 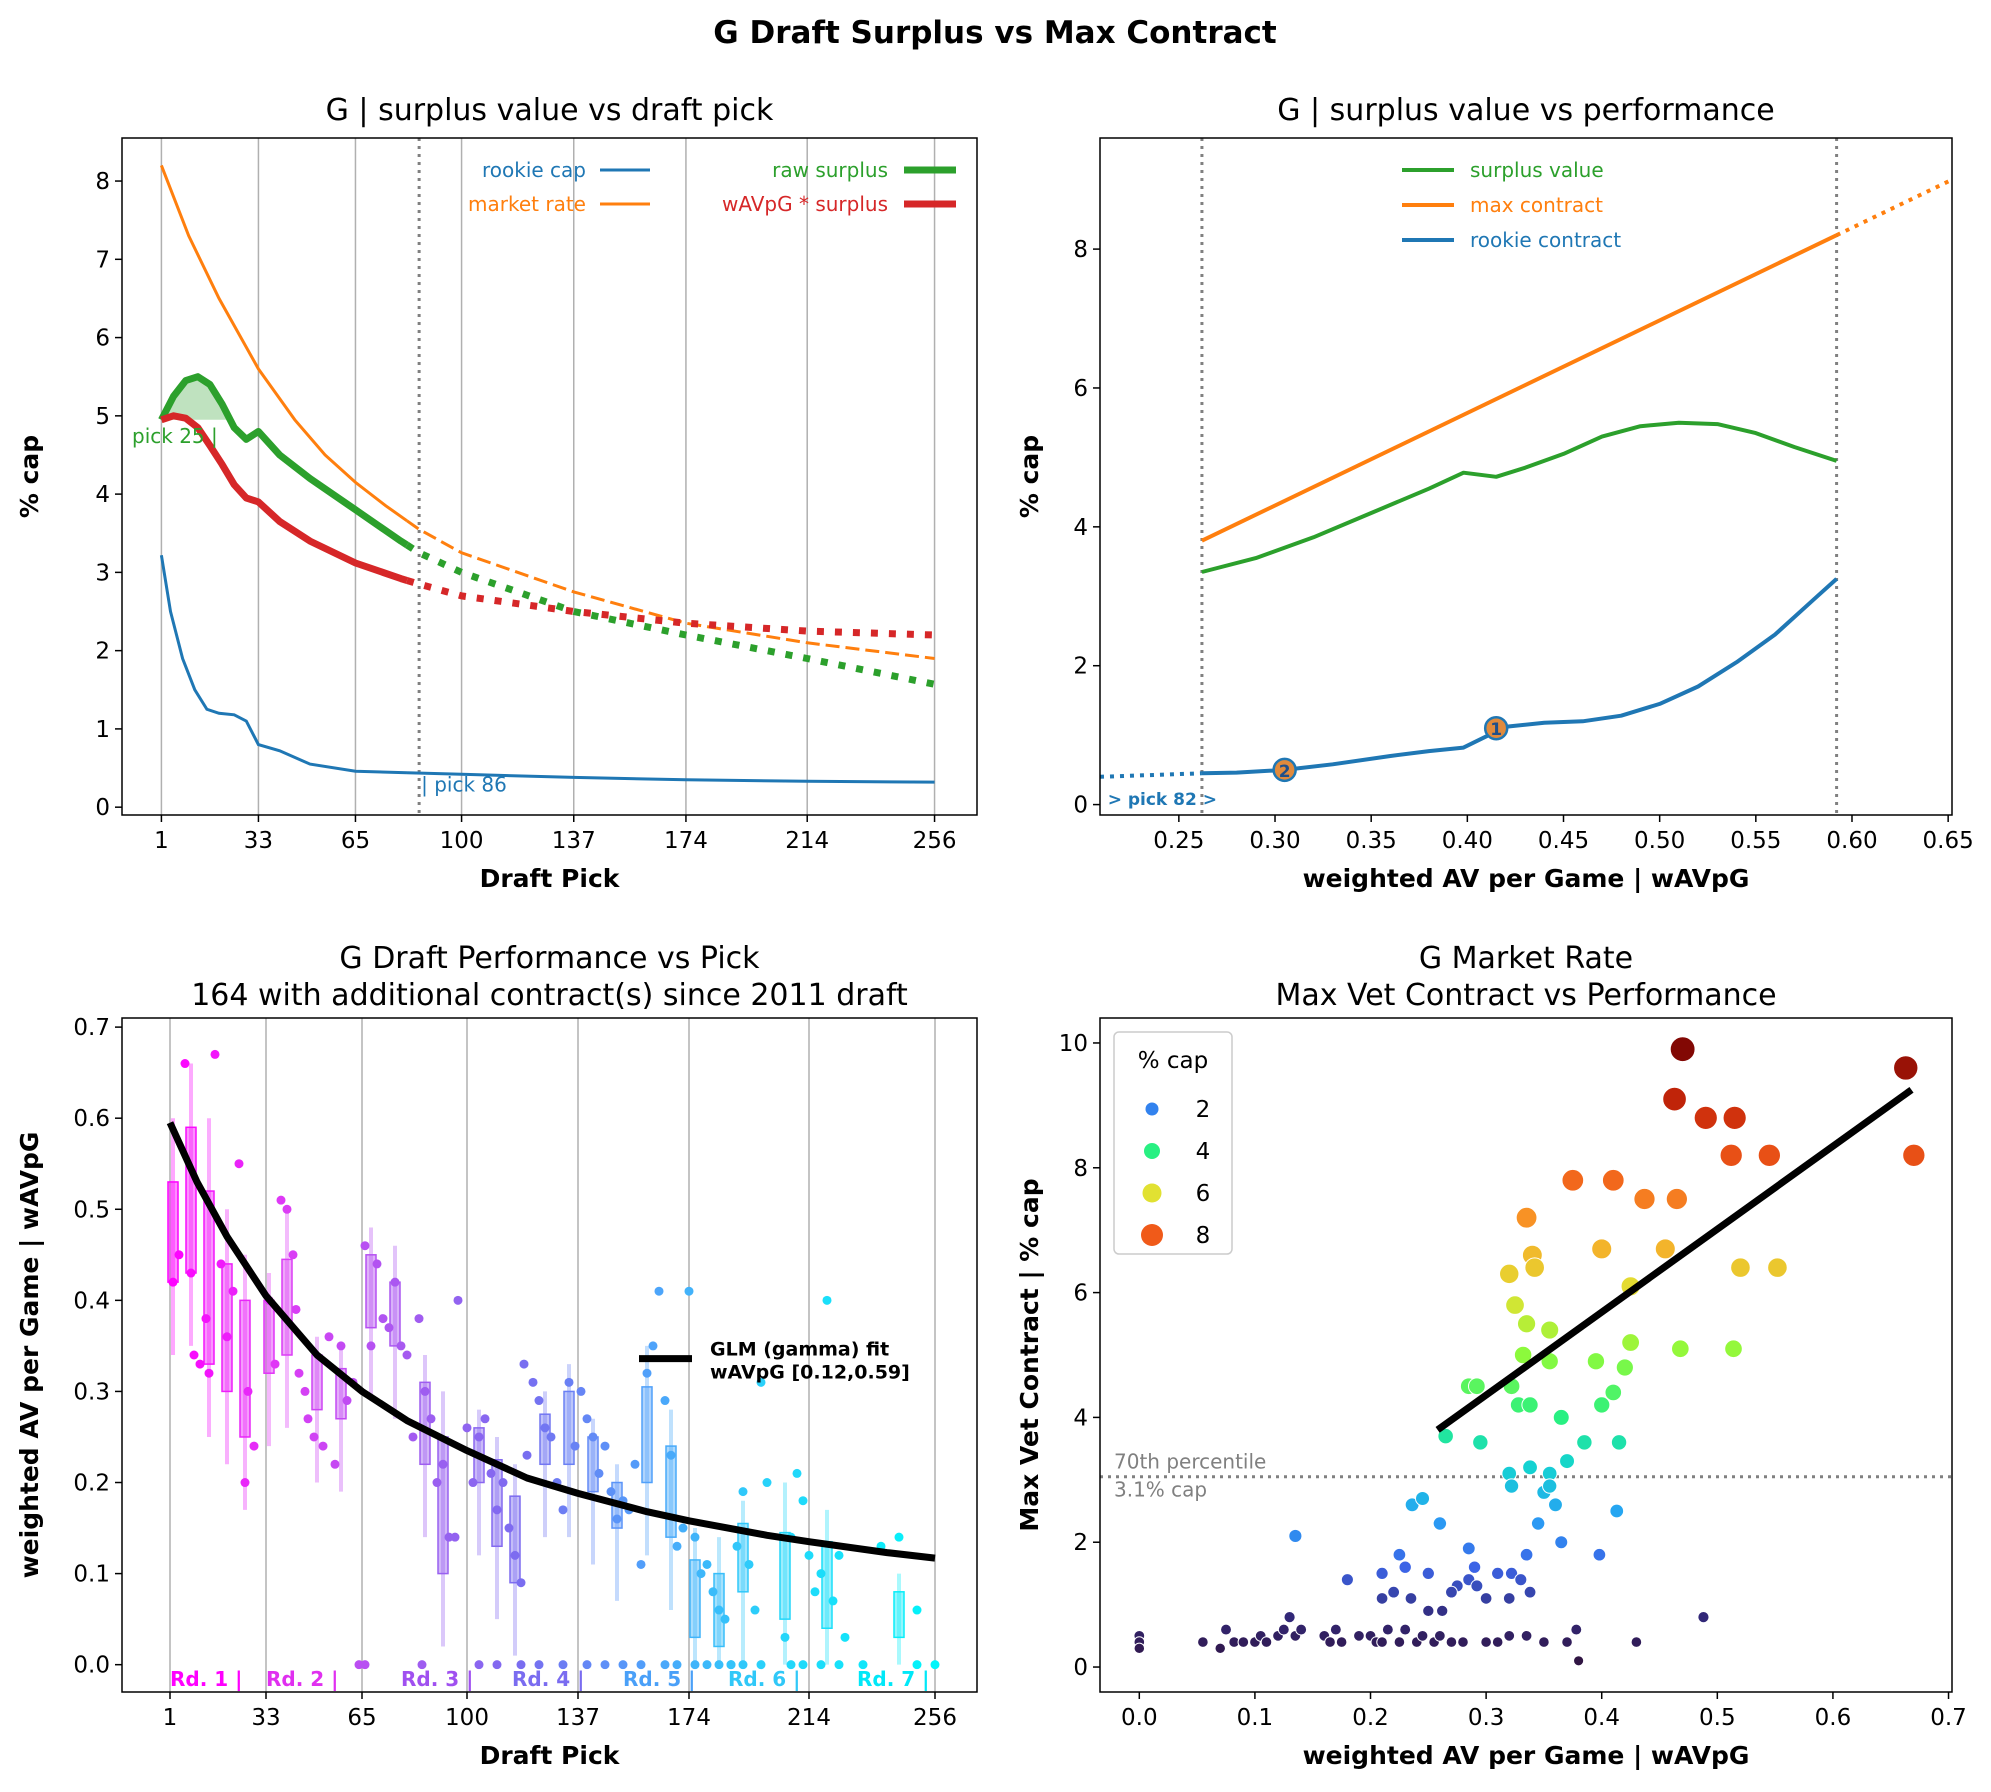 What do you see at coordinates (1545, 240) in the screenshot?
I see `legend-label: rookie contract` at bounding box center [1545, 240].